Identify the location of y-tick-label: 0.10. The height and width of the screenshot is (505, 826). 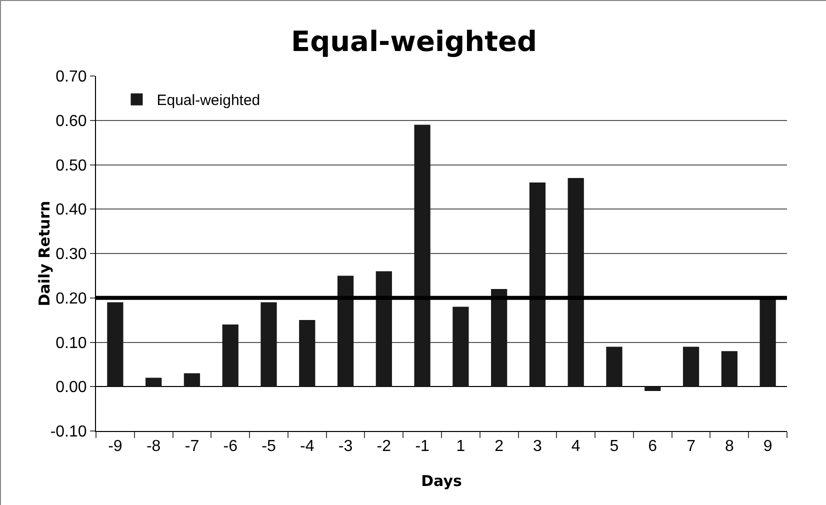
(71, 343).